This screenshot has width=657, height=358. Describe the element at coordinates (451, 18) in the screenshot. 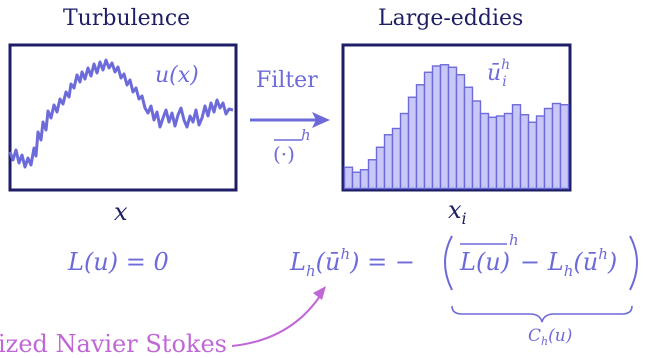

I see `large-eddies-title: Large-eddies` at that location.